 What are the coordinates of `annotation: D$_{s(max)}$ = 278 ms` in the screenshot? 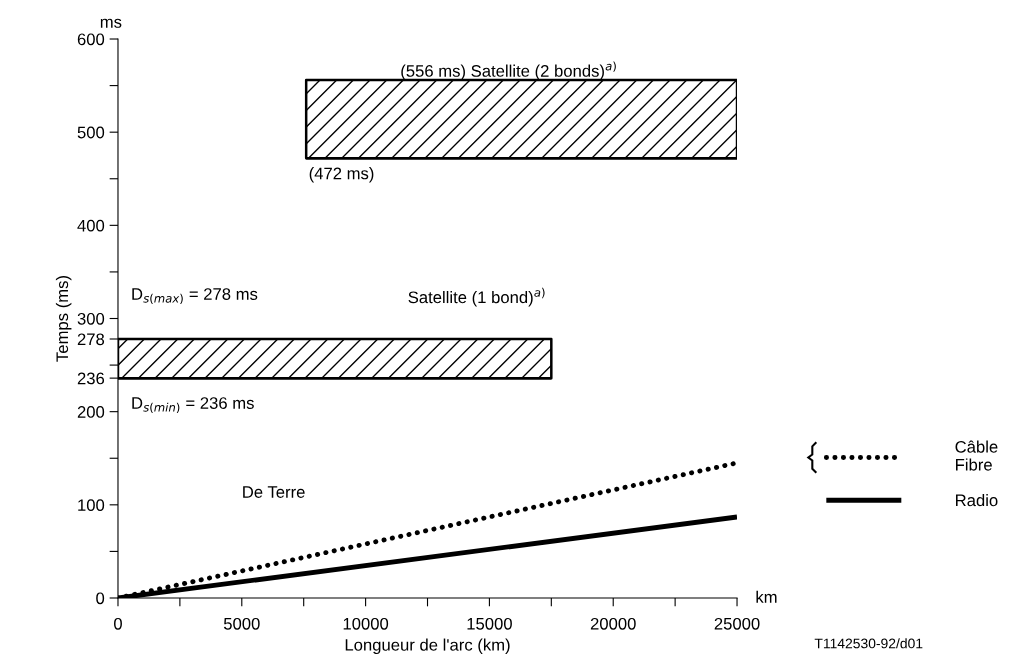 It's located at (195, 296).